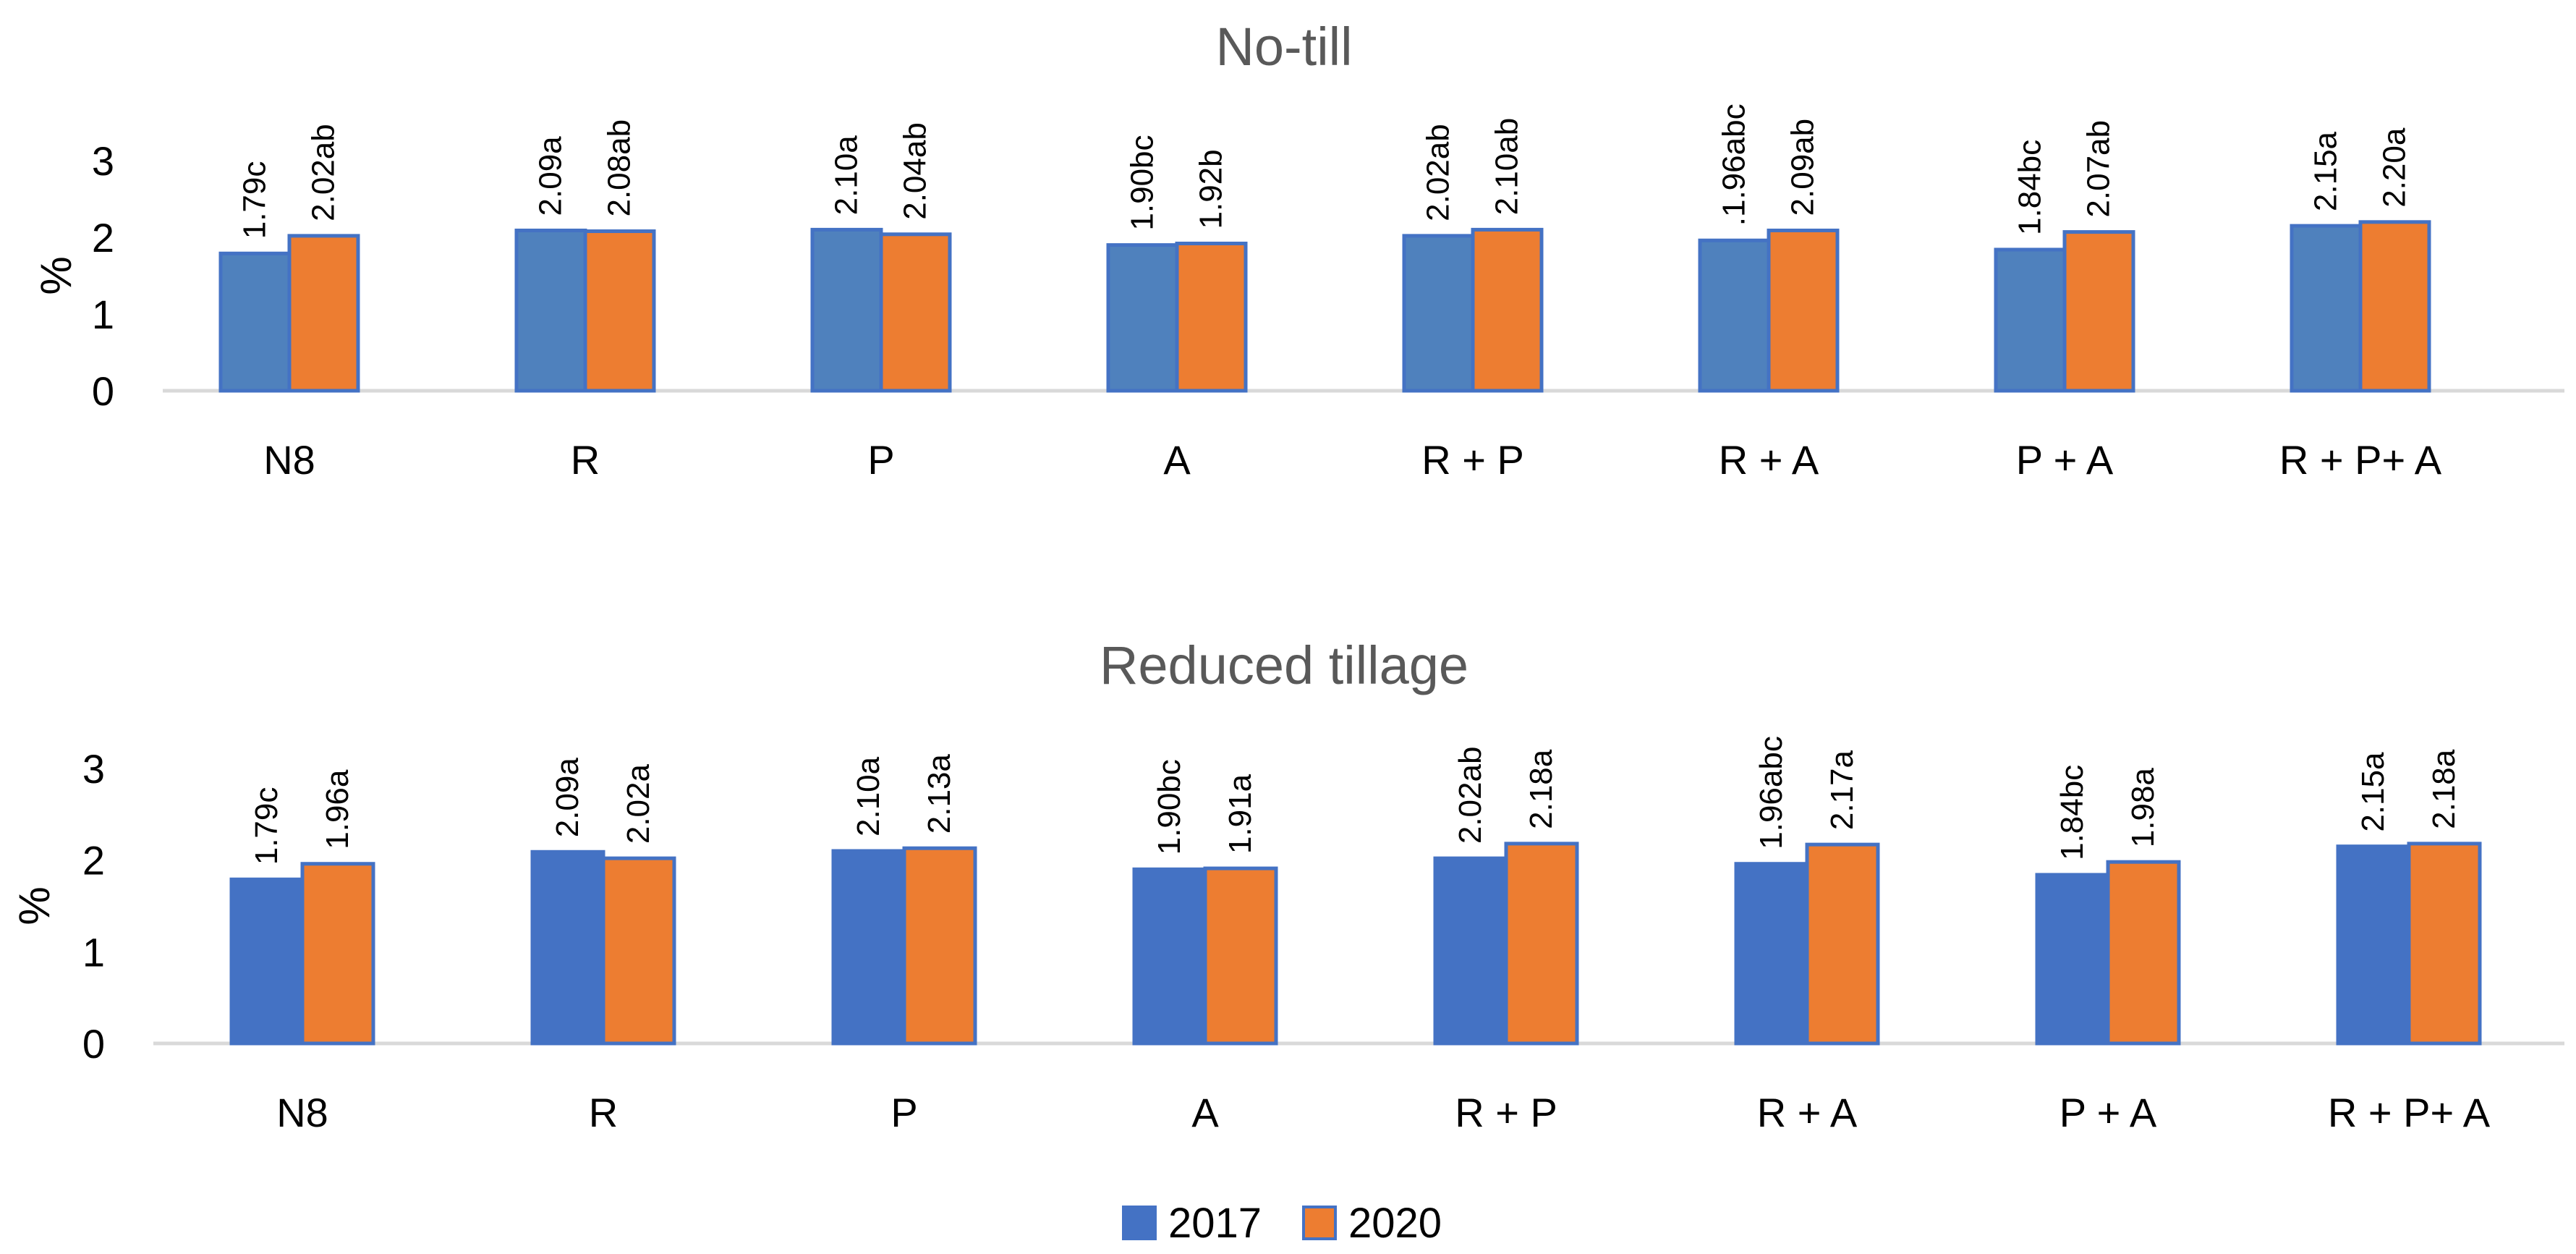  Describe the element at coordinates (2395, 167) in the screenshot. I see `data-label: 2.20a` at that location.